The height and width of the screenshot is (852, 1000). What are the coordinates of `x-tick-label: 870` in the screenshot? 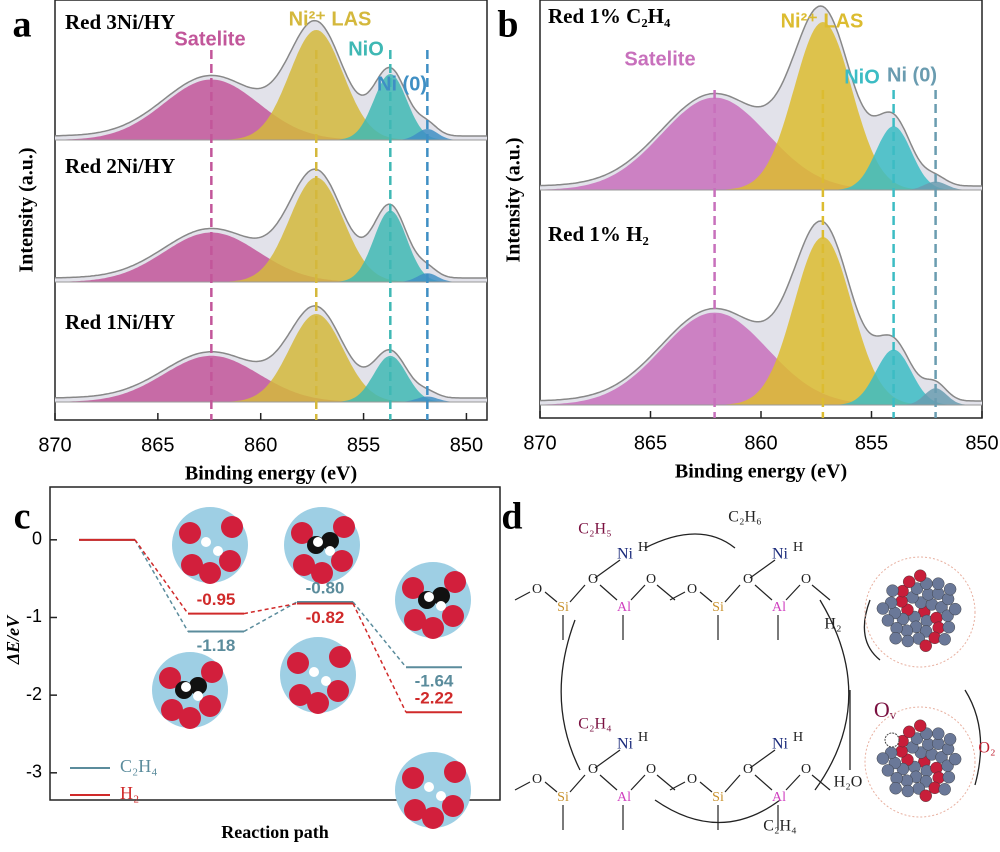 It's located at (54, 445).